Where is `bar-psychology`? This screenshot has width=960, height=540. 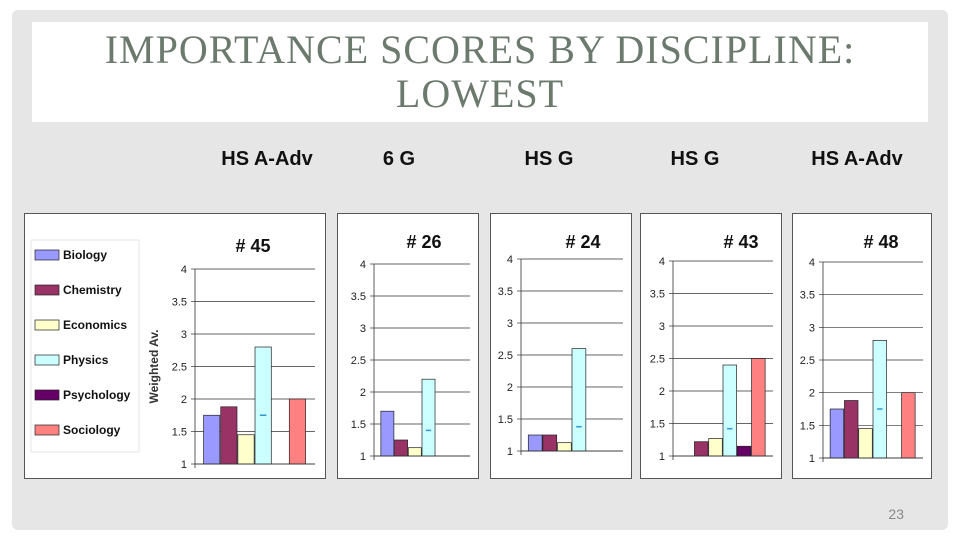
bar-psychology is located at coordinates (744, 451).